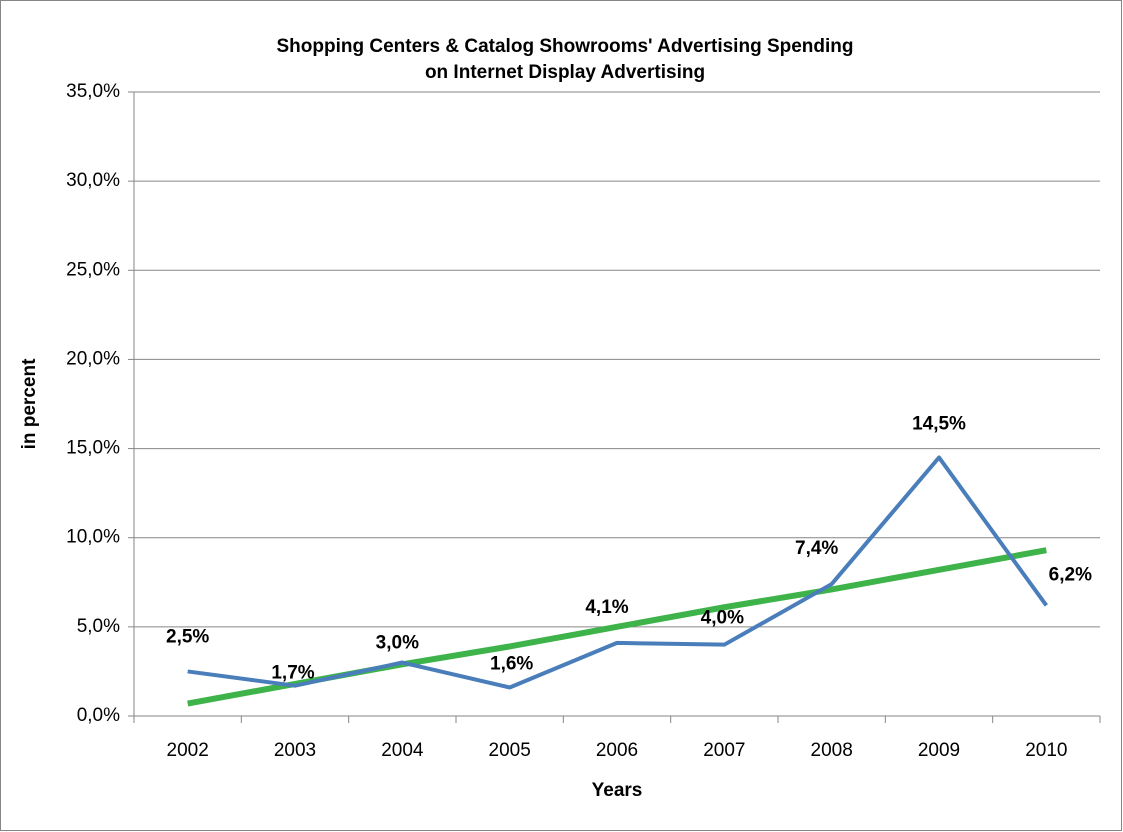 This screenshot has width=1123, height=832. What do you see at coordinates (617, 790) in the screenshot?
I see `x-axis-title: Years` at bounding box center [617, 790].